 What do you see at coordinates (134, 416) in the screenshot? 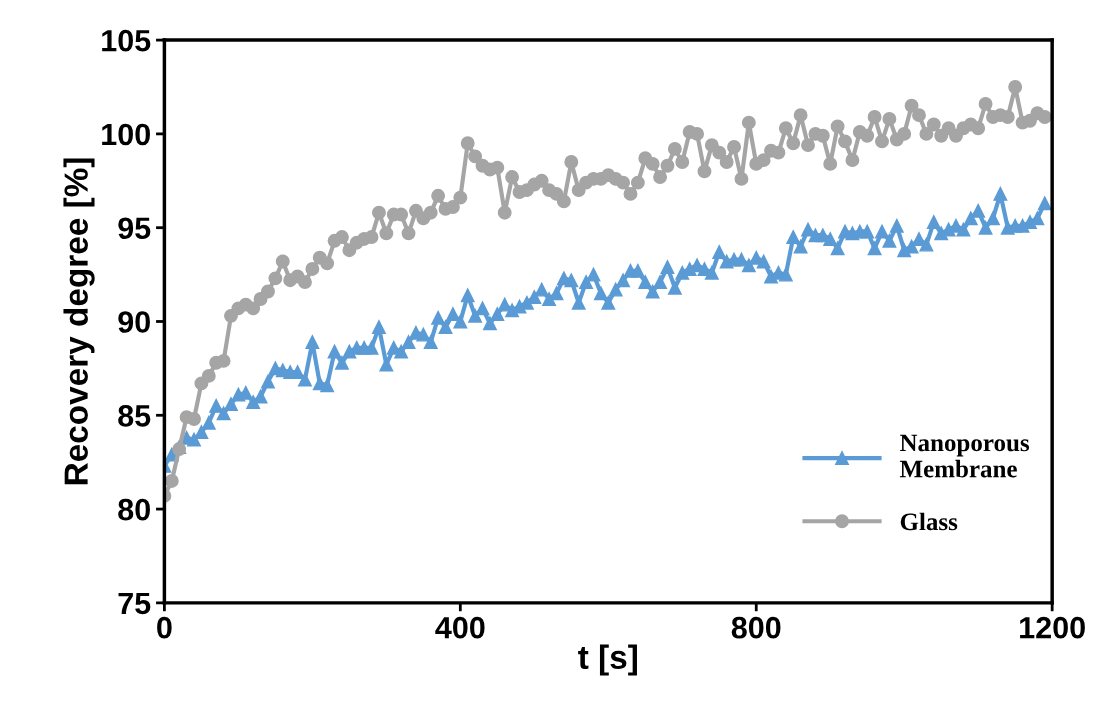
I see `y-tick-label: 85` at bounding box center [134, 416].